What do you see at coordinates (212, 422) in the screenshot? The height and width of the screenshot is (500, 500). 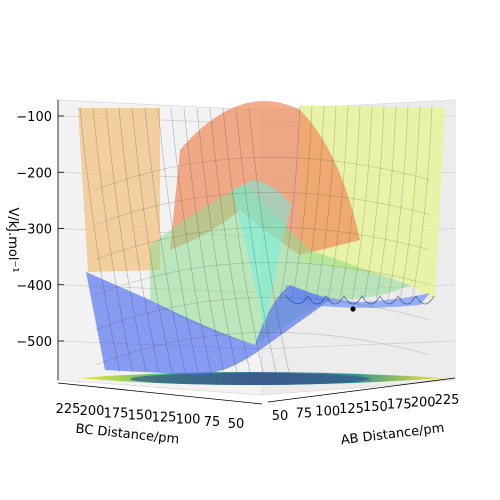 I see `y-tick-label: 75` at bounding box center [212, 422].